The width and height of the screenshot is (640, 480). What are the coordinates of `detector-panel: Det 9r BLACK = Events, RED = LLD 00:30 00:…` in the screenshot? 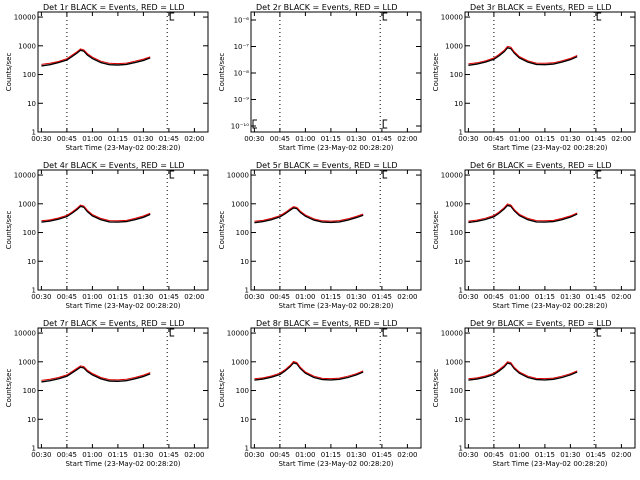 It's located at (534, 393).